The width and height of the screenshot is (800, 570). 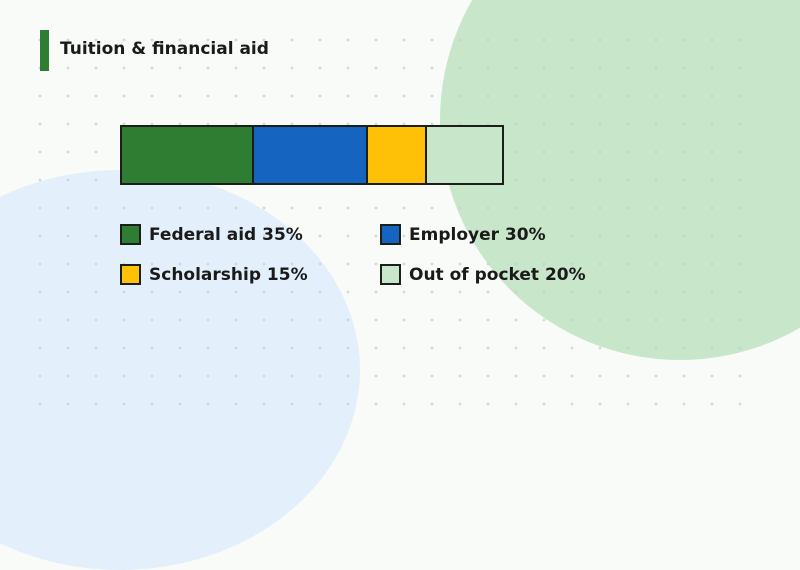 I want to click on bar-segment-employer, so click(x=311, y=155).